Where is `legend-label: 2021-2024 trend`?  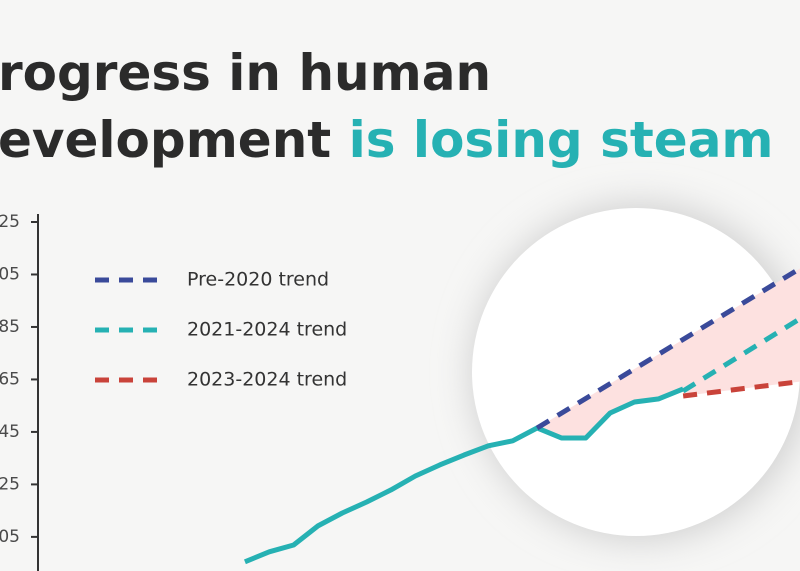 legend-label: 2021-2024 trend is located at coordinates (267, 330).